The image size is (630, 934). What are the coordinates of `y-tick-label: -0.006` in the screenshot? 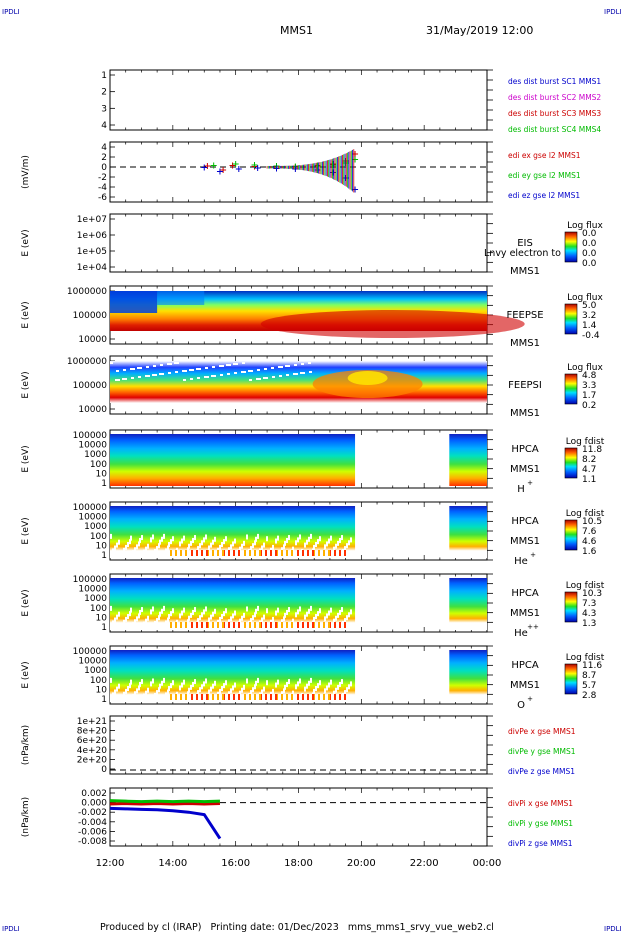 It's located at (92, 832).